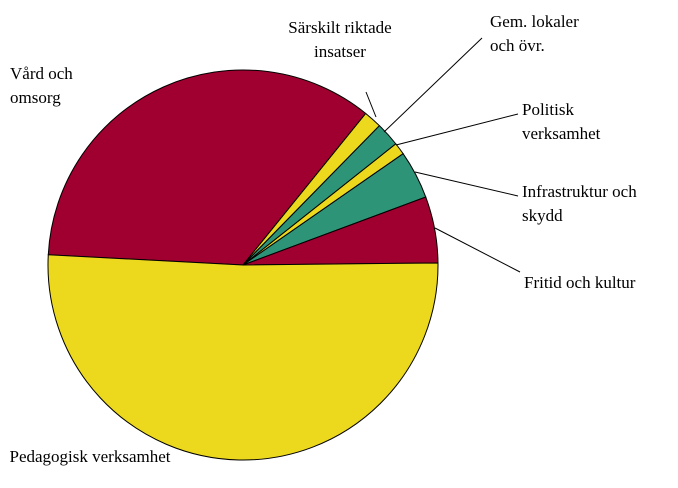 This screenshot has height=488, width=678. Describe the element at coordinates (579, 203) in the screenshot. I see `slice-label: Infrastruktur och skydd` at that location.